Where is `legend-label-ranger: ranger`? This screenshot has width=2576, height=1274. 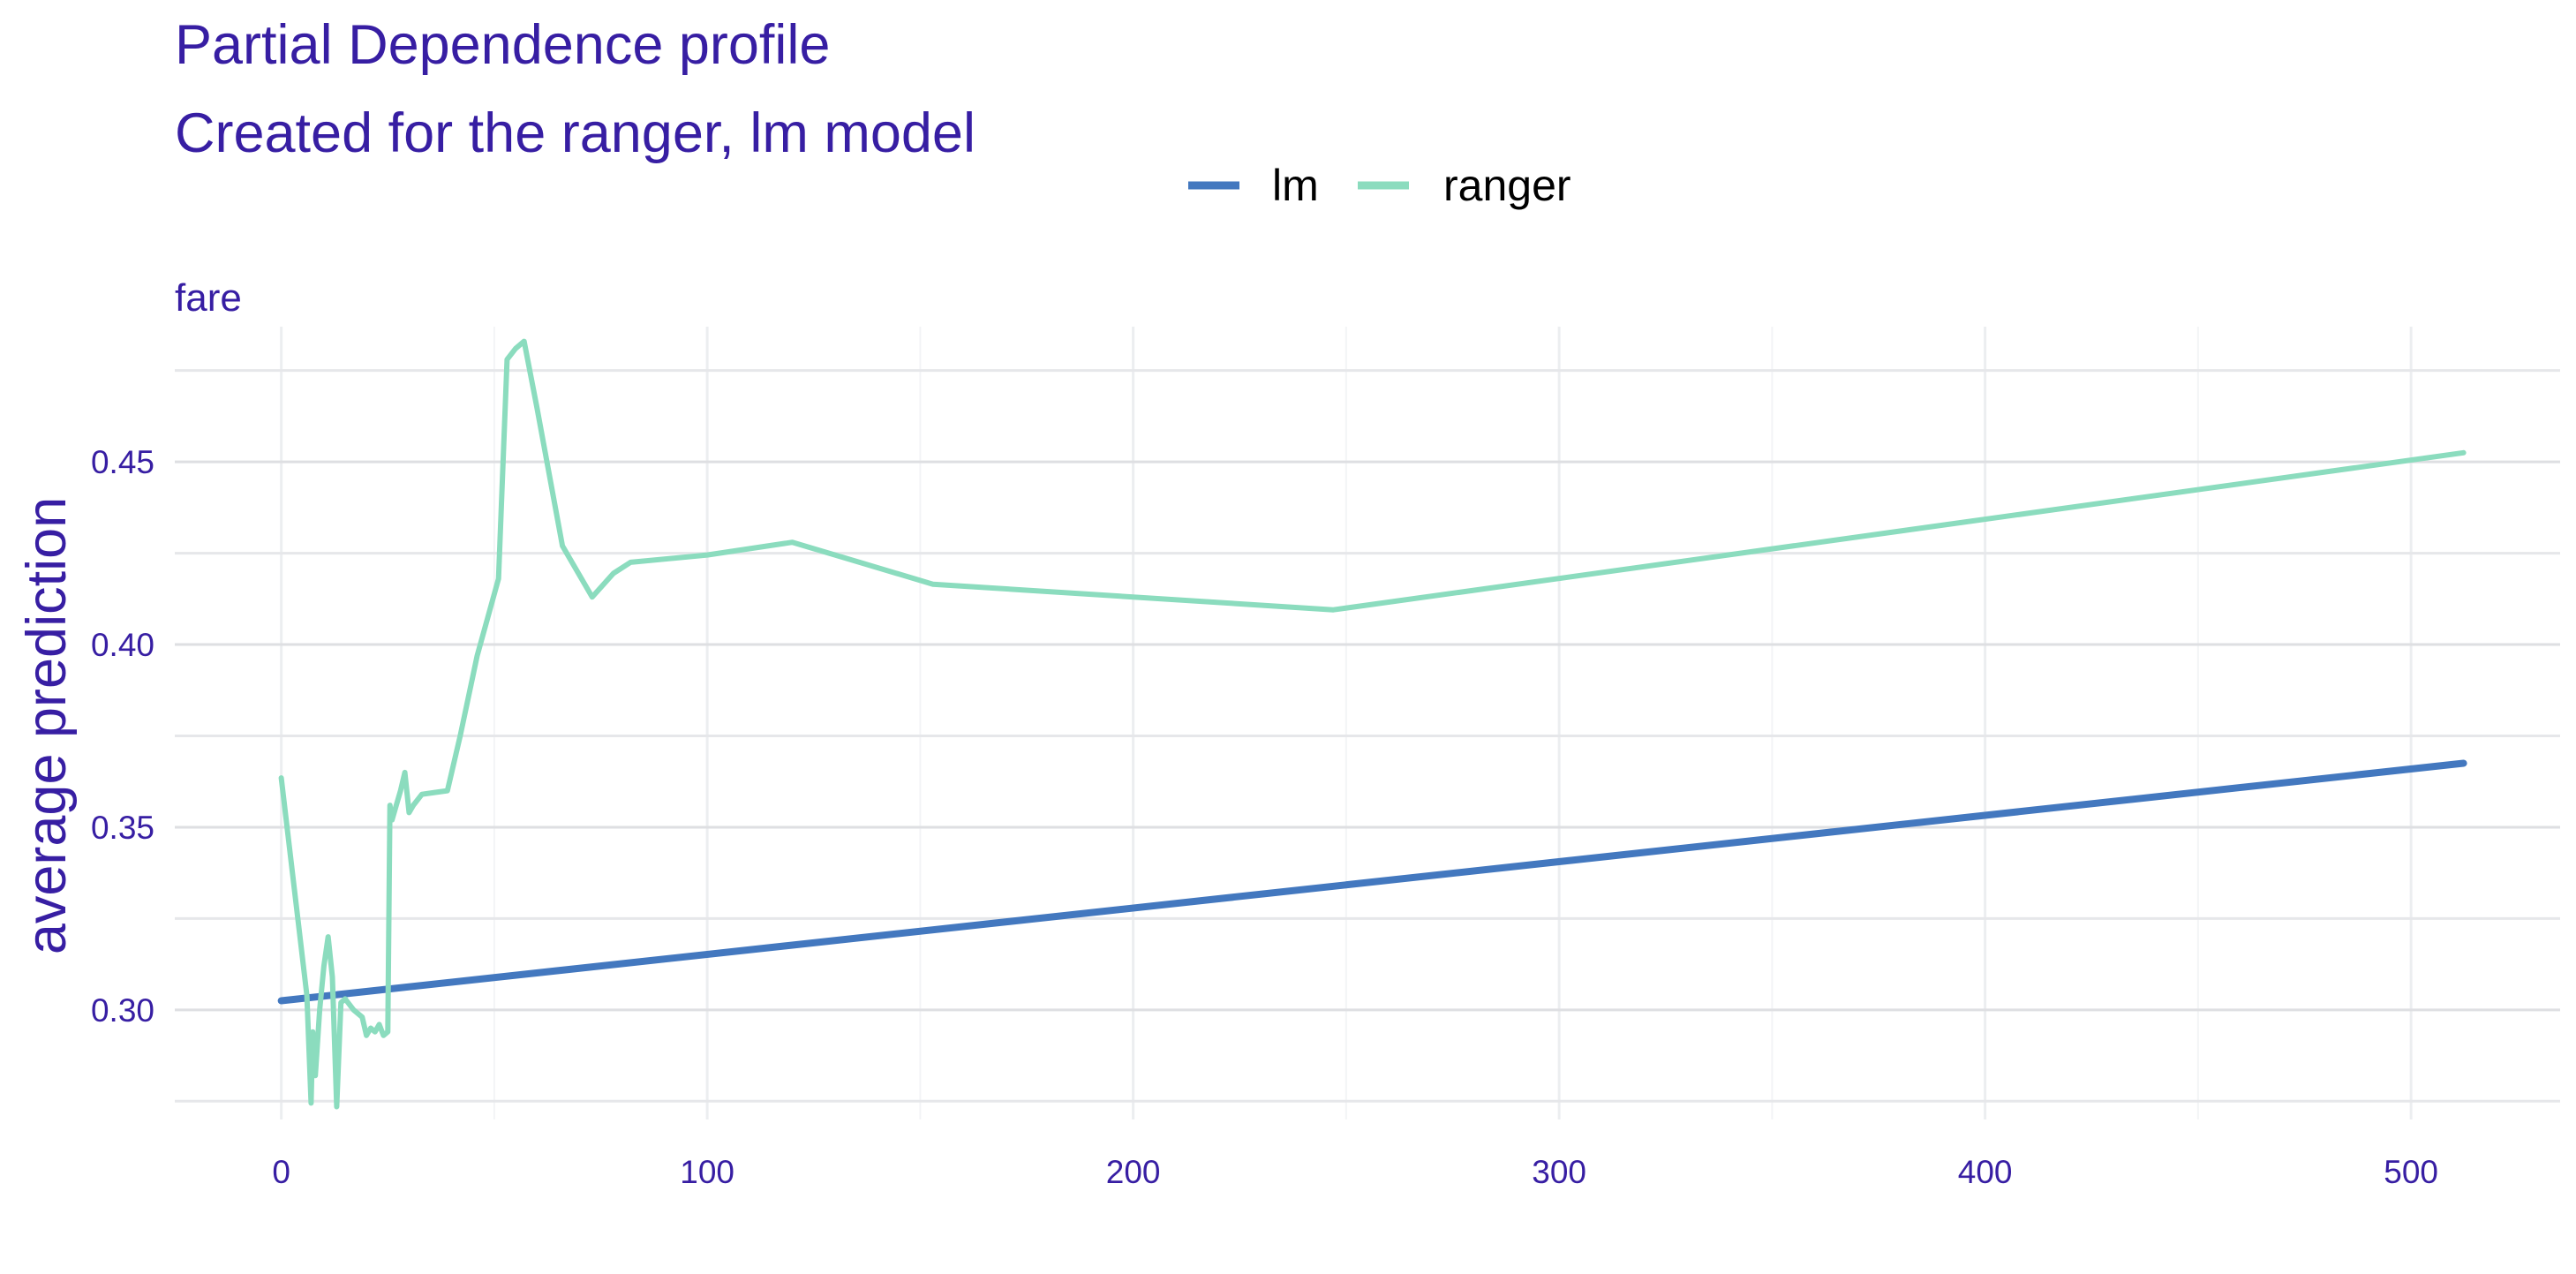 legend-label-ranger: ranger is located at coordinates (1507, 185).